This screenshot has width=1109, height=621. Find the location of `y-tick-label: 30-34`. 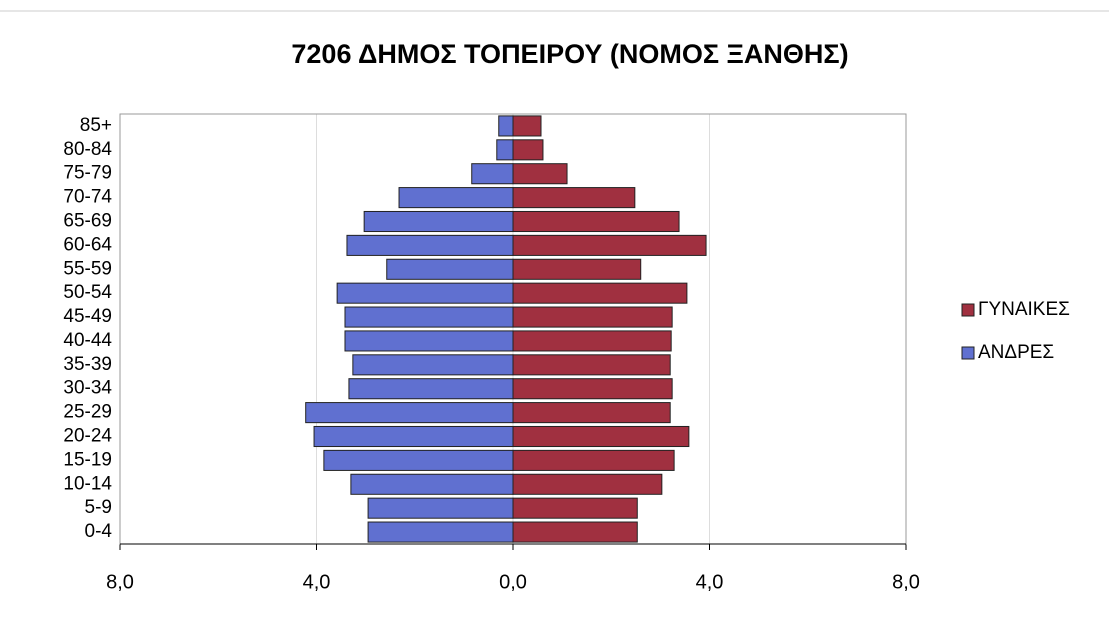

y-tick-label: 30-34 is located at coordinates (87, 388).